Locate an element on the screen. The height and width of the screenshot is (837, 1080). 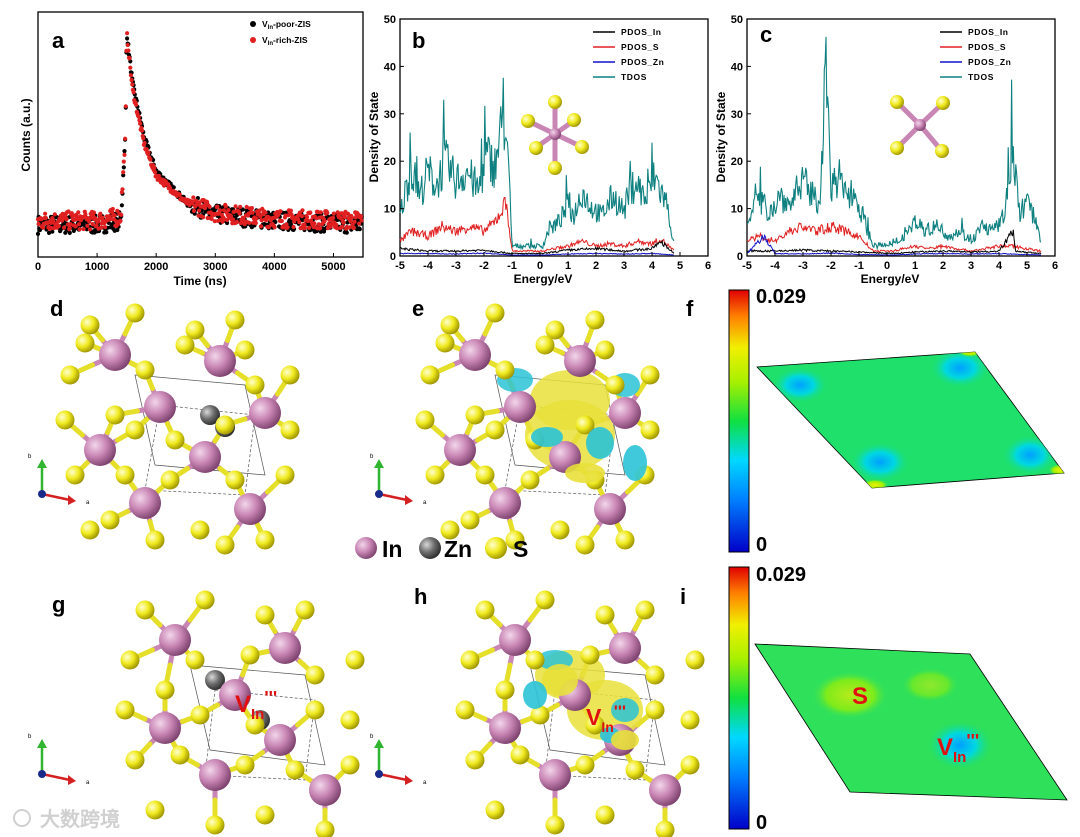
y-tick-label: 50 is located at coordinates (390, 20).